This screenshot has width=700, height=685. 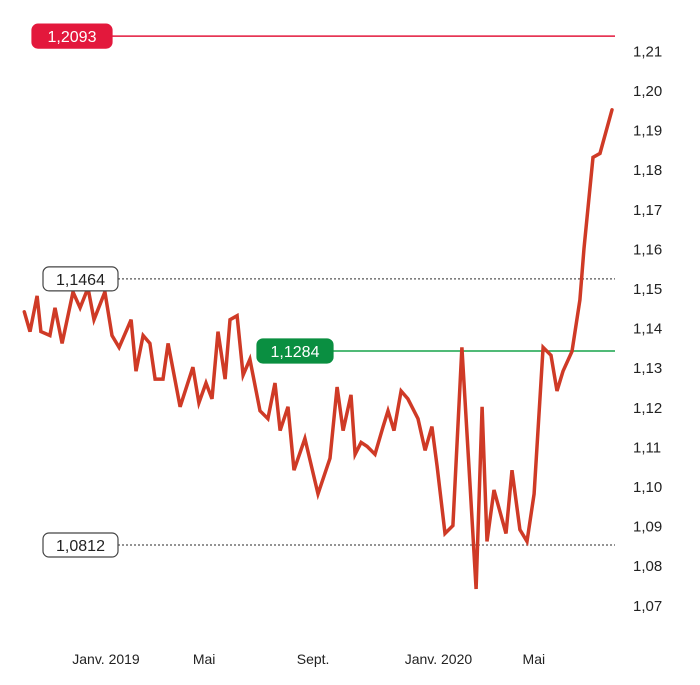 What do you see at coordinates (313, 659) in the screenshot?
I see `x-tick-label: Sept.` at bounding box center [313, 659].